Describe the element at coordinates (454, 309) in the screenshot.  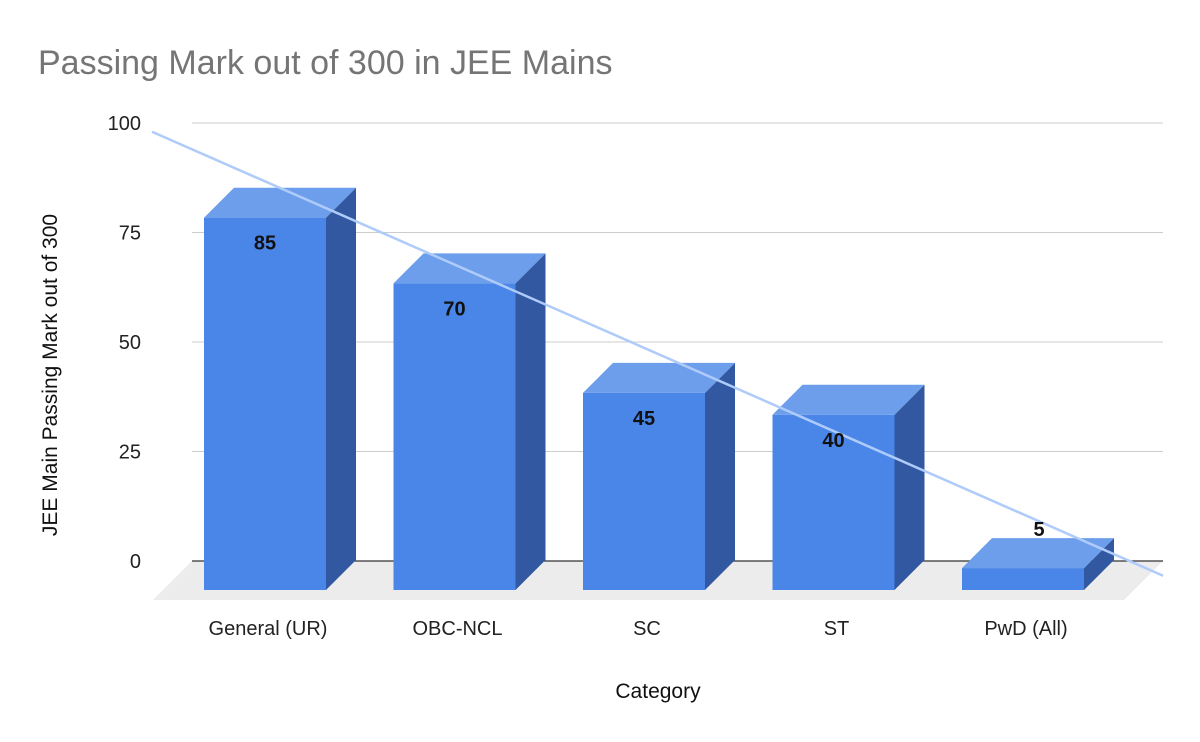
I see `data-label: 70` at that location.